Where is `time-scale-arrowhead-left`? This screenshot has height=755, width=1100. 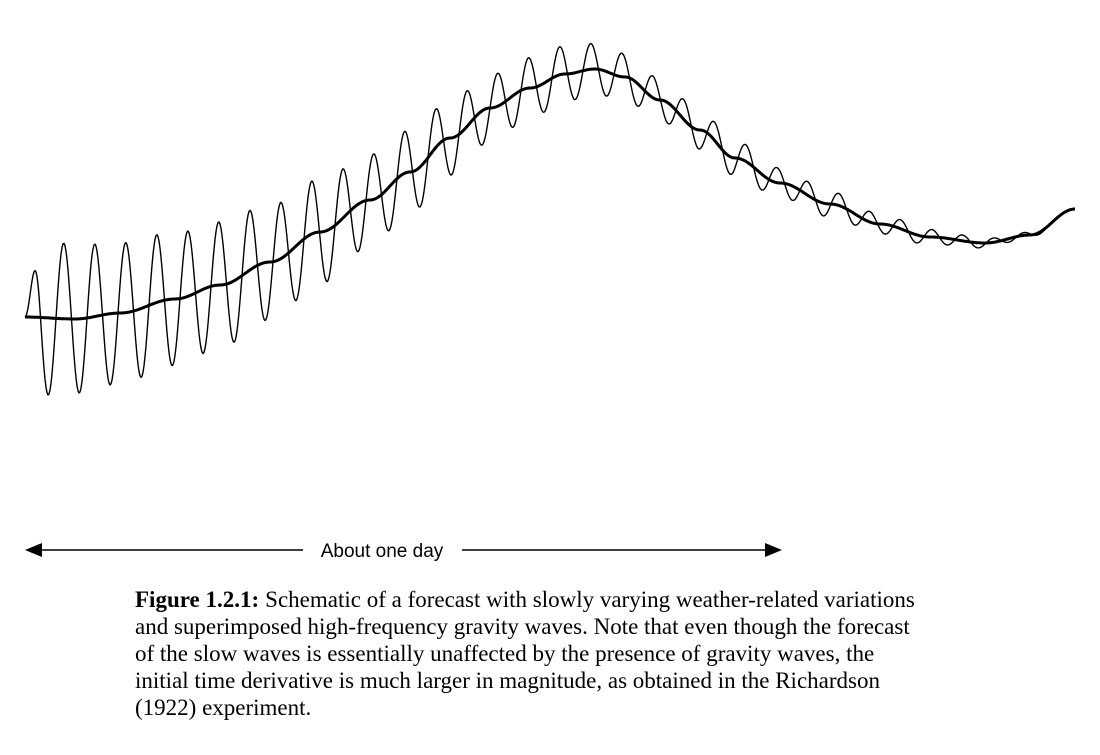 time-scale-arrowhead-left is located at coordinates (33, 550).